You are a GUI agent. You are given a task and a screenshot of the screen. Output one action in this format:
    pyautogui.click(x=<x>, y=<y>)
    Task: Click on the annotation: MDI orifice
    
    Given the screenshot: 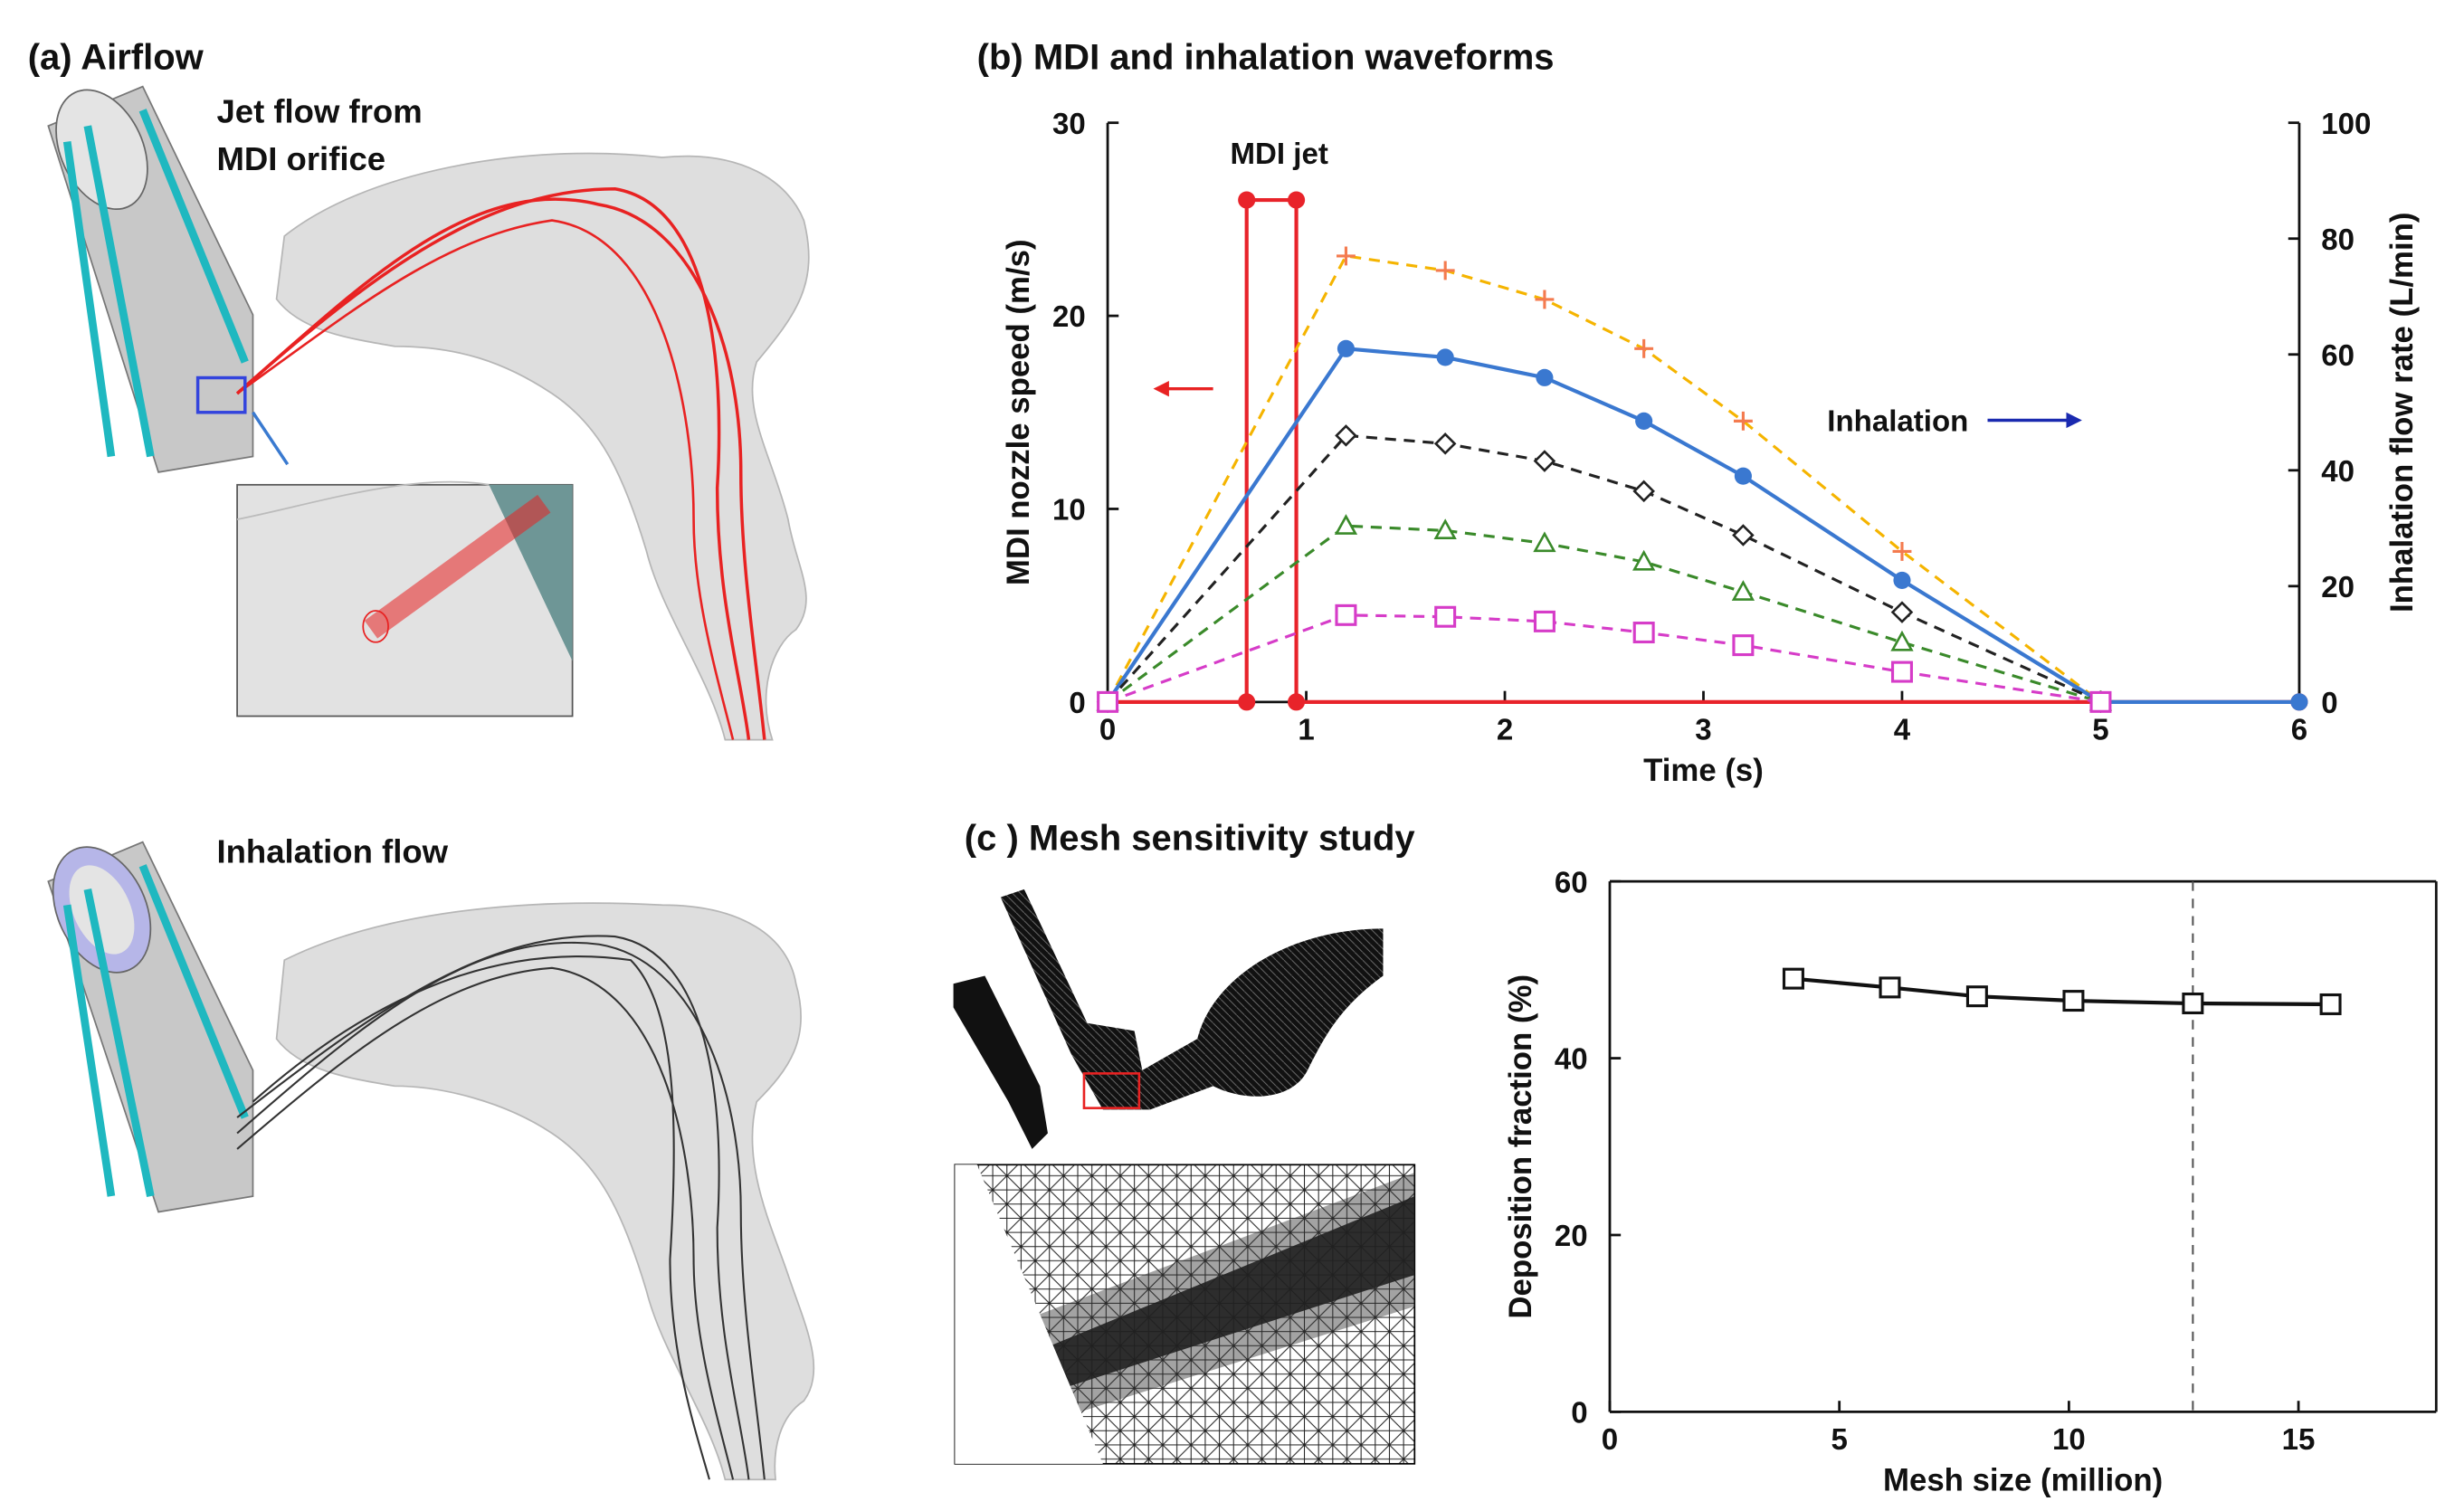 What is the action you would take?
    pyautogui.click(x=300, y=158)
    